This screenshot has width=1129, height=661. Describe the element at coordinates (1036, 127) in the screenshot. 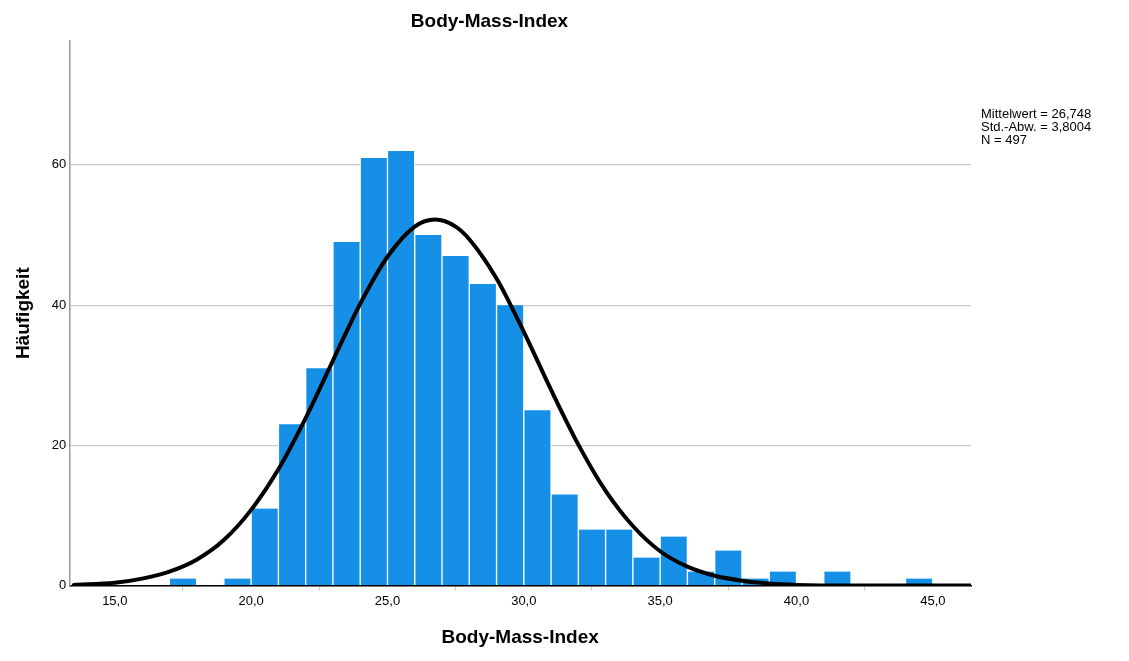

I see `text: Std.-Abw. = 3,8004` at that location.